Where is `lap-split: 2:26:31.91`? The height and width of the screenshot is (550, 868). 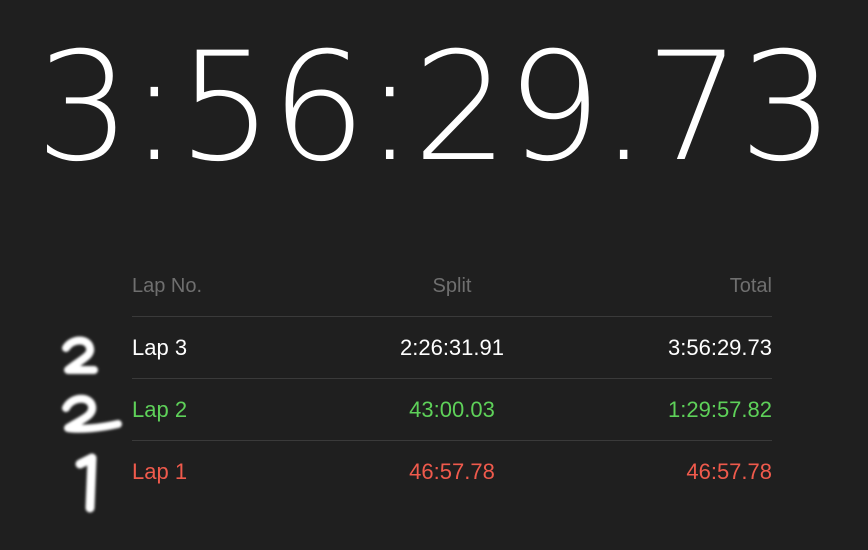
lap-split: 2:26:31.91 is located at coordinates (452, 347).